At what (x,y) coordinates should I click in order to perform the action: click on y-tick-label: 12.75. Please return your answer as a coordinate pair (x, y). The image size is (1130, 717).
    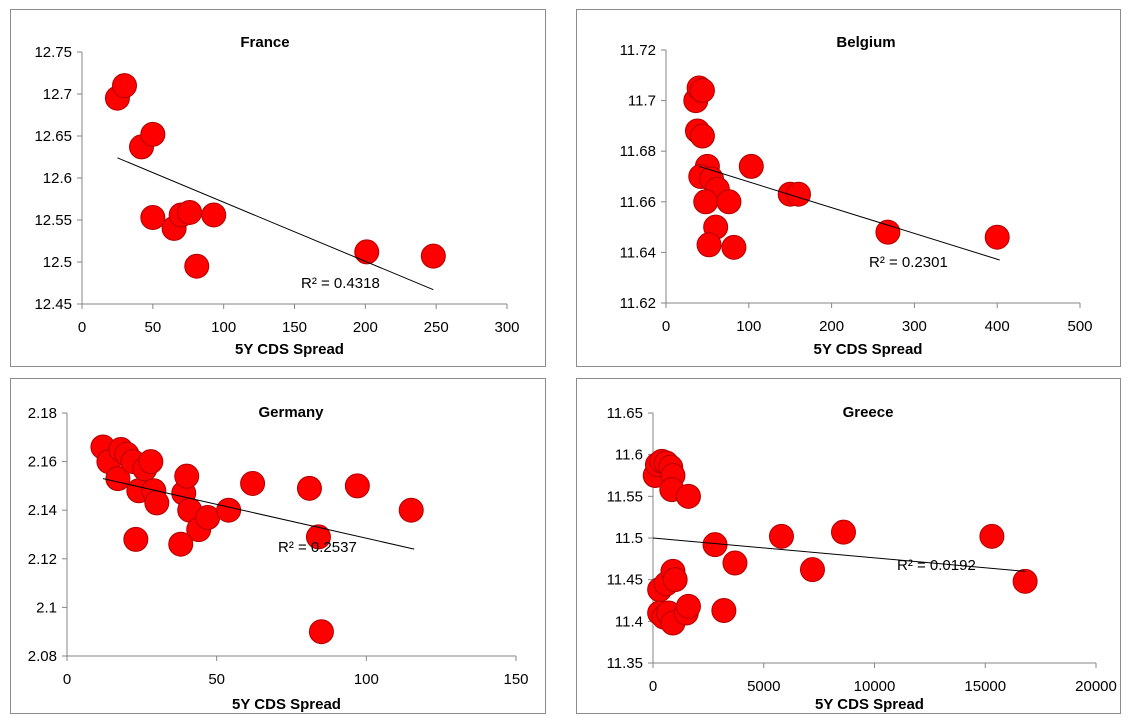
    Looking at the image, I should click on (53, 52).